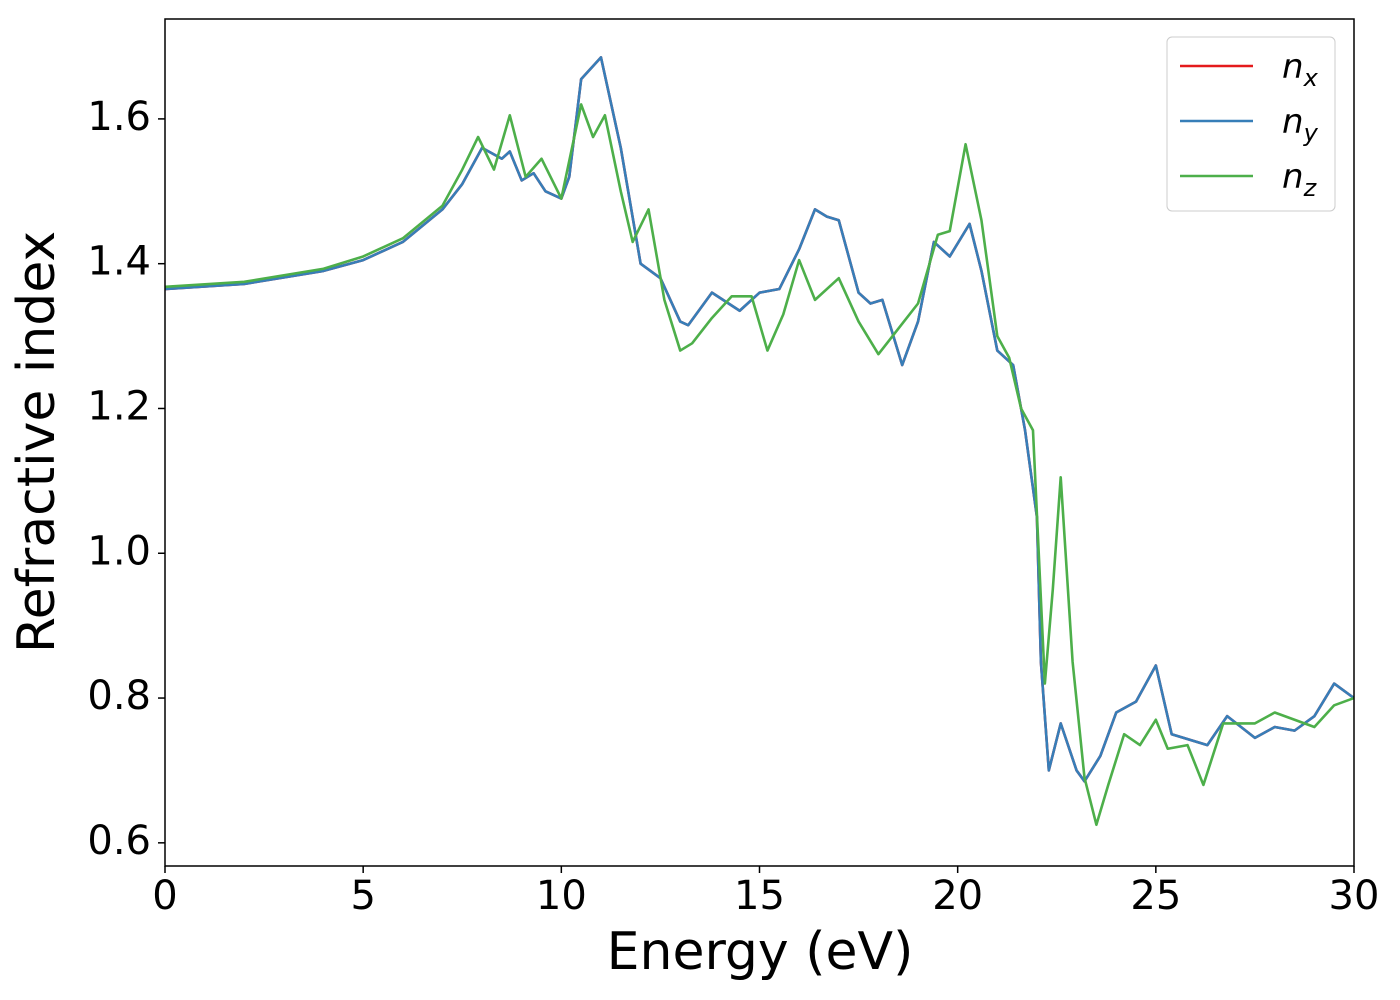  What do you see at coordinates (1300, 124) in the screenshot?
I see `legend-label: ny` at bounding box center [1300, 124].